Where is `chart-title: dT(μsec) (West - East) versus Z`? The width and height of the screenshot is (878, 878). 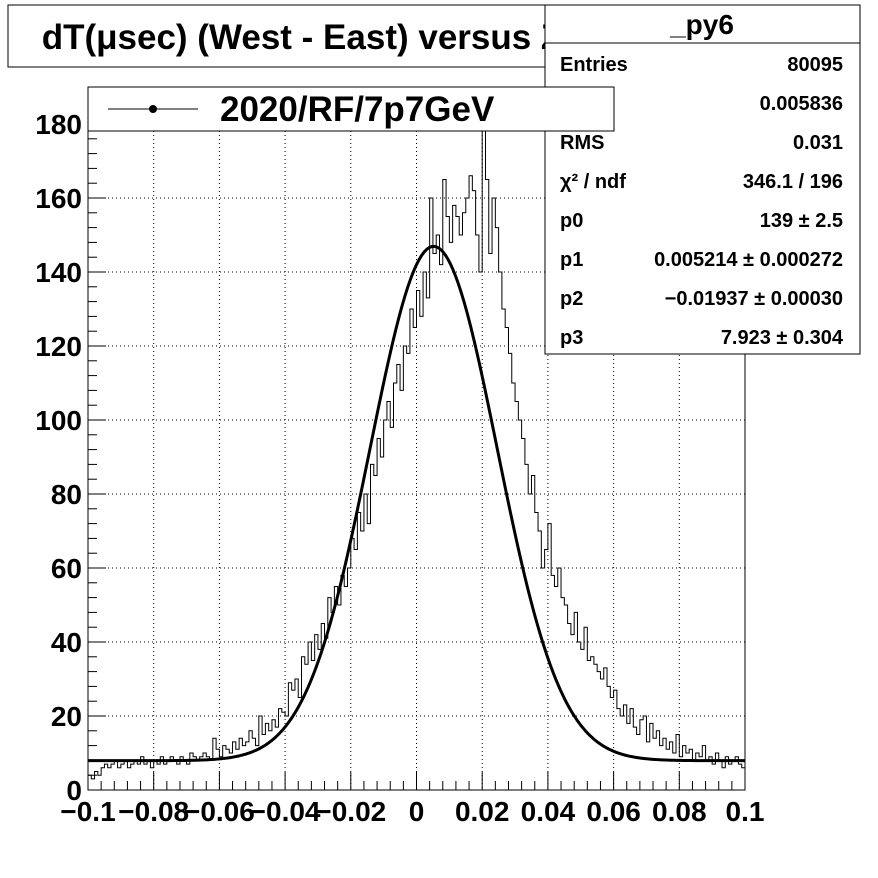 chart-title: dT(μsec) (West - East) versus Z is located at coordinates (302, 37).